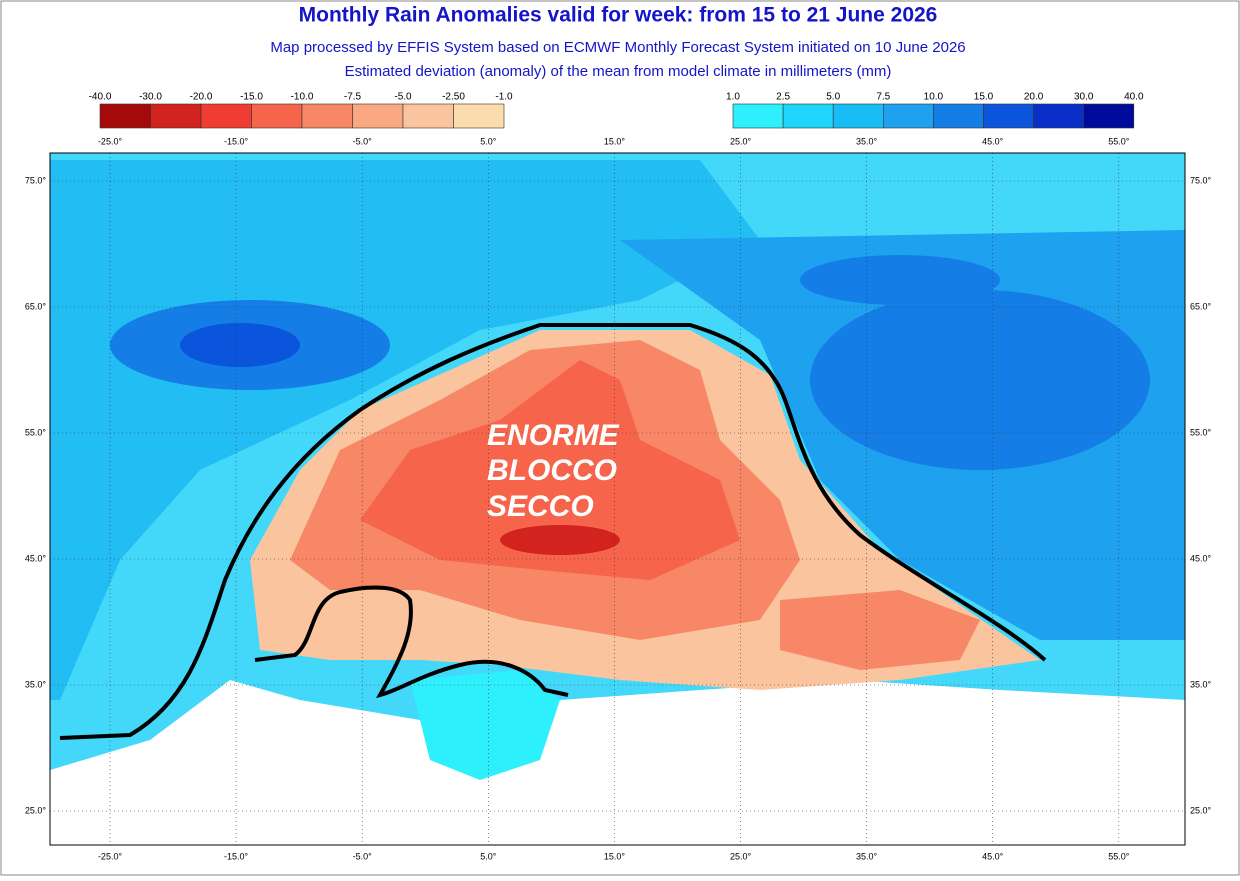 The height and width of the screenshot is (881, 1240). I want to click on legend-label: -1.0, so click(504, 97).